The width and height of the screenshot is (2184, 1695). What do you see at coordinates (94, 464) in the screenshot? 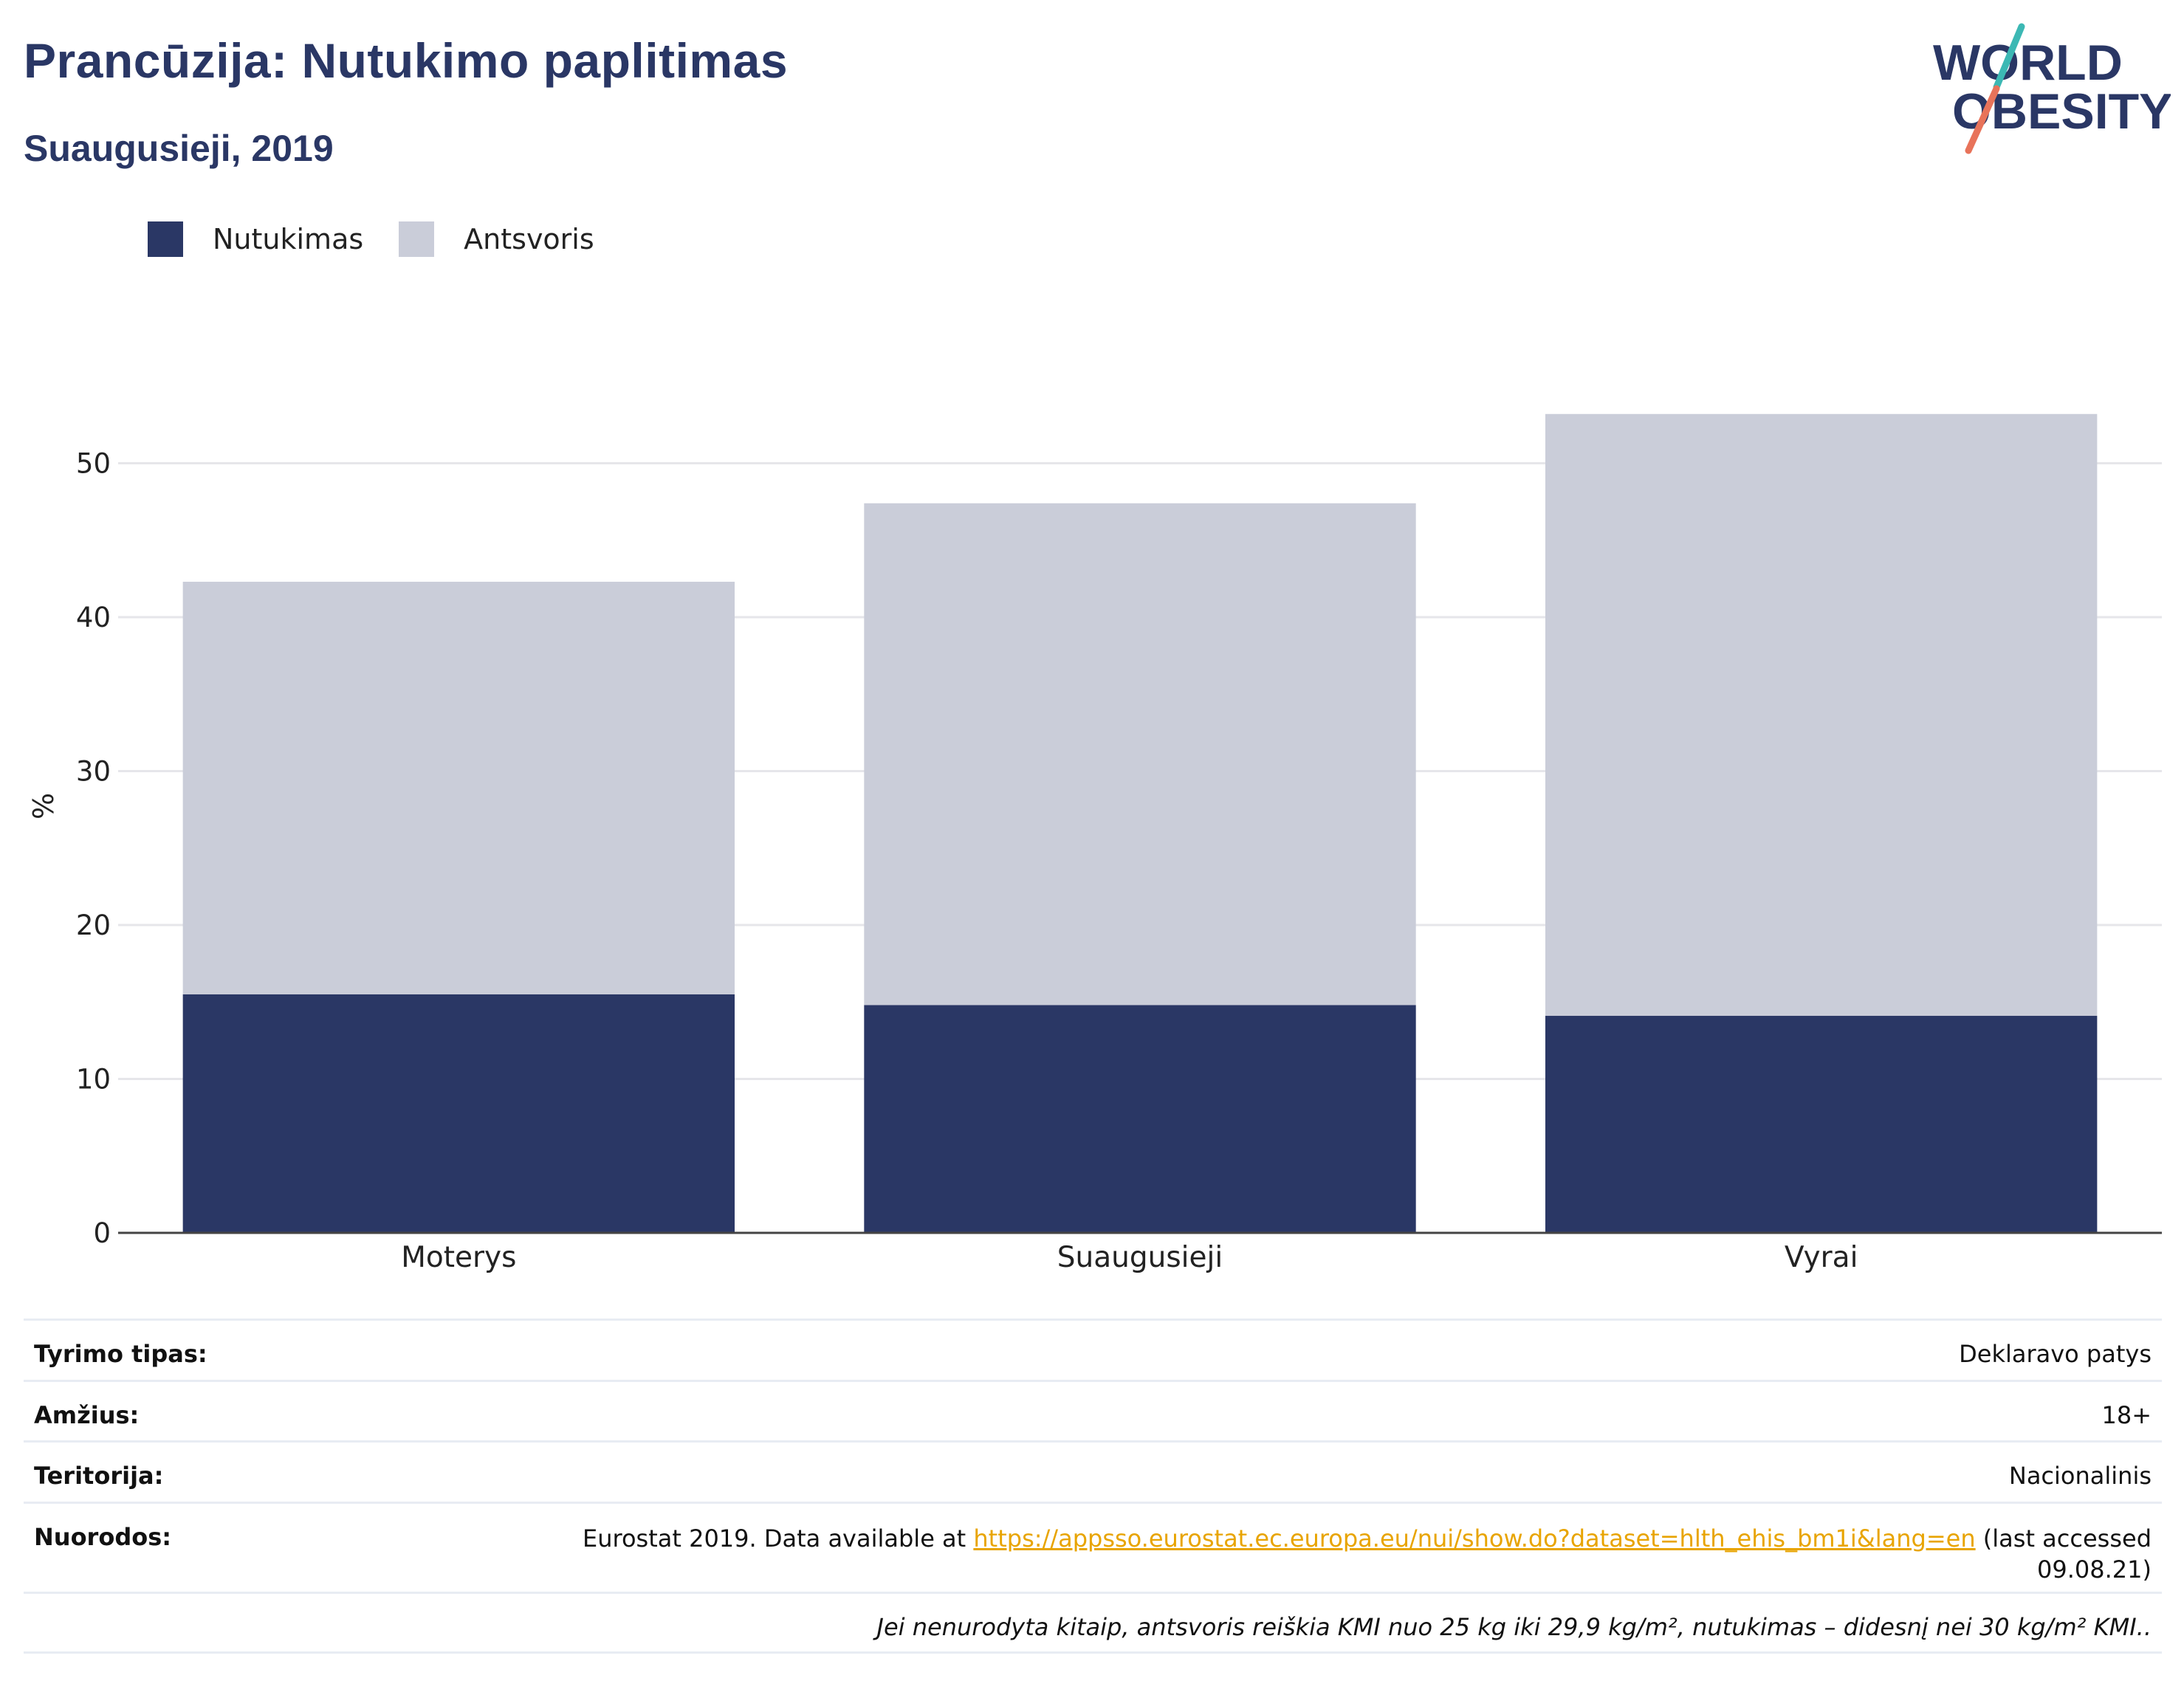
I see `y-tick-label-50: 50` at bounding box center [94, 464].